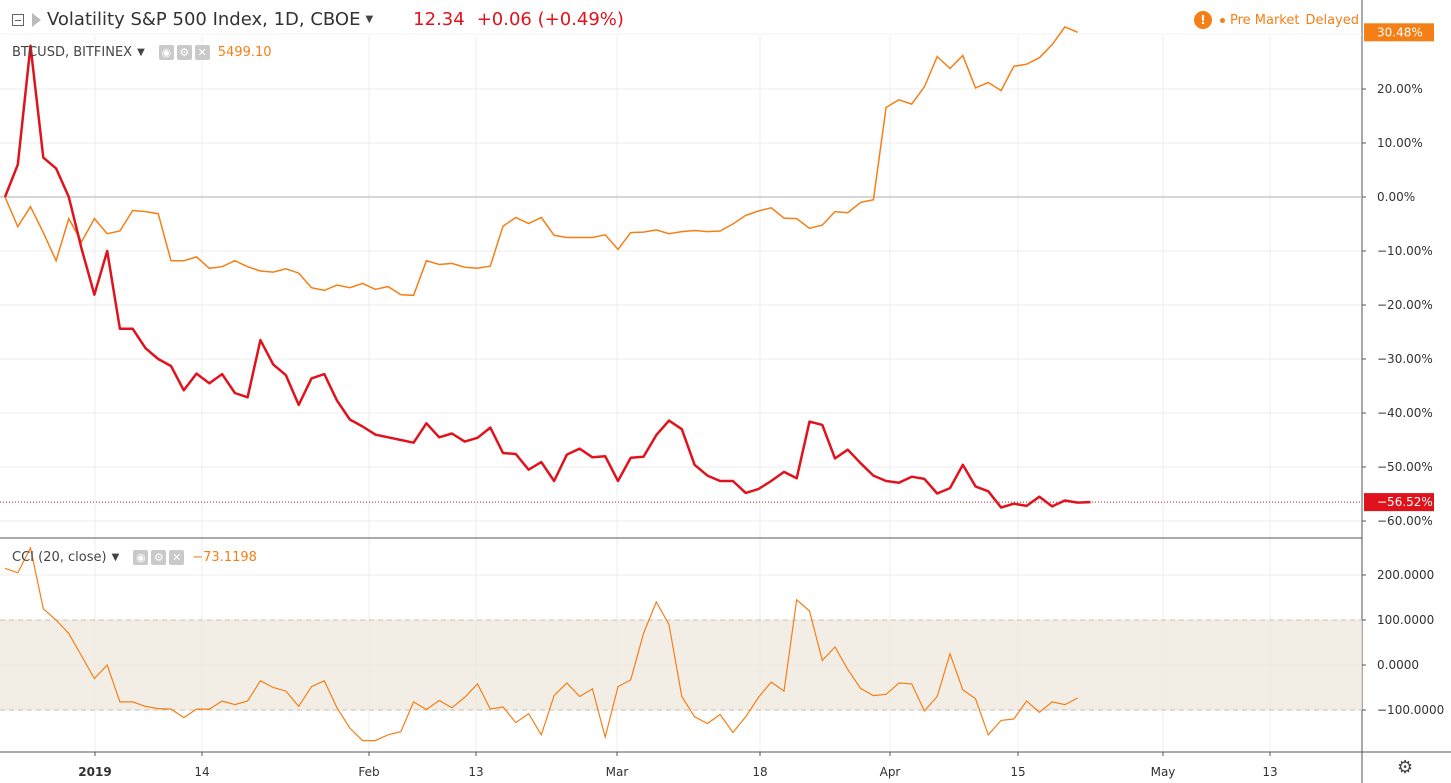 The height and width of the screenshot is (783, 1451). I want to click on cci-band, so click(681, 665).